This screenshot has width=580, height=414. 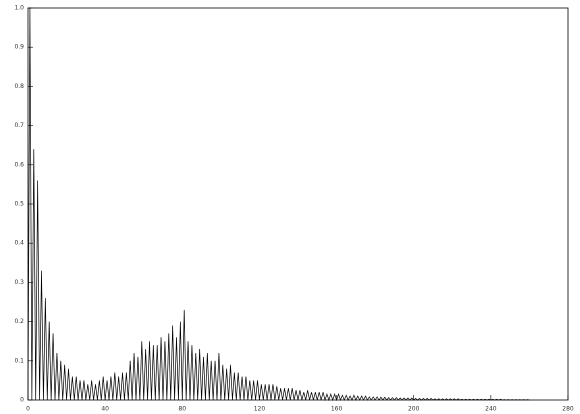 I want to click on y-tick-label: 0.9, so click(x=19, y=47).